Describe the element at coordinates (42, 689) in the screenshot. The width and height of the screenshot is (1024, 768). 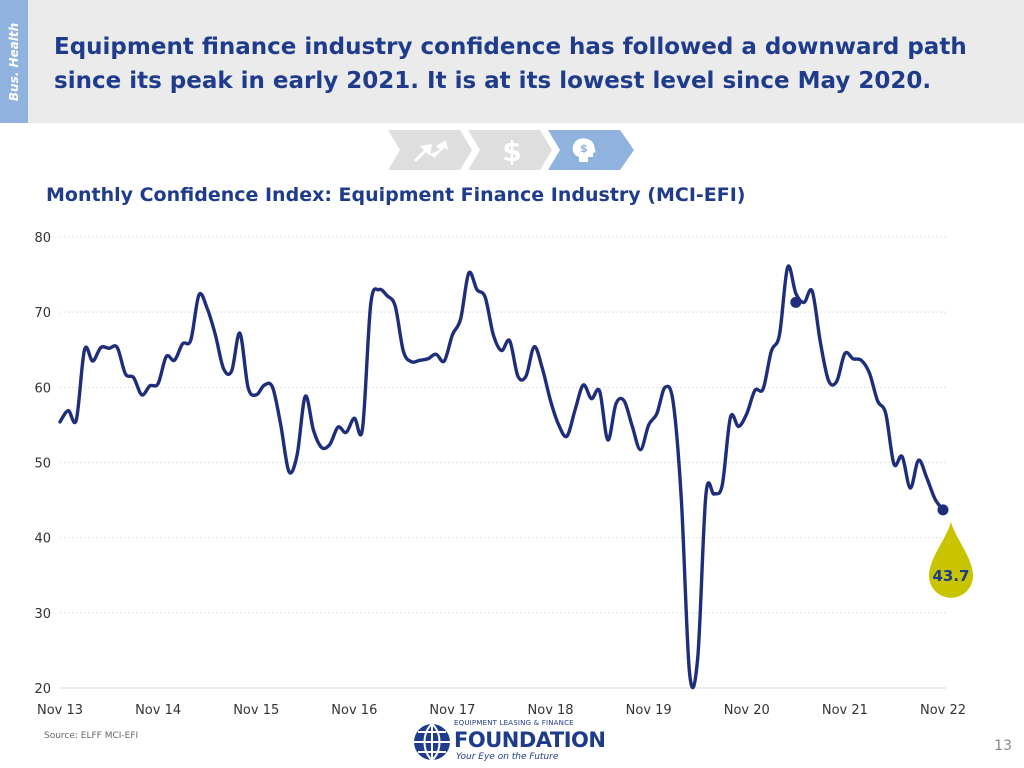
I see `y-tick-label: 20` at that location.